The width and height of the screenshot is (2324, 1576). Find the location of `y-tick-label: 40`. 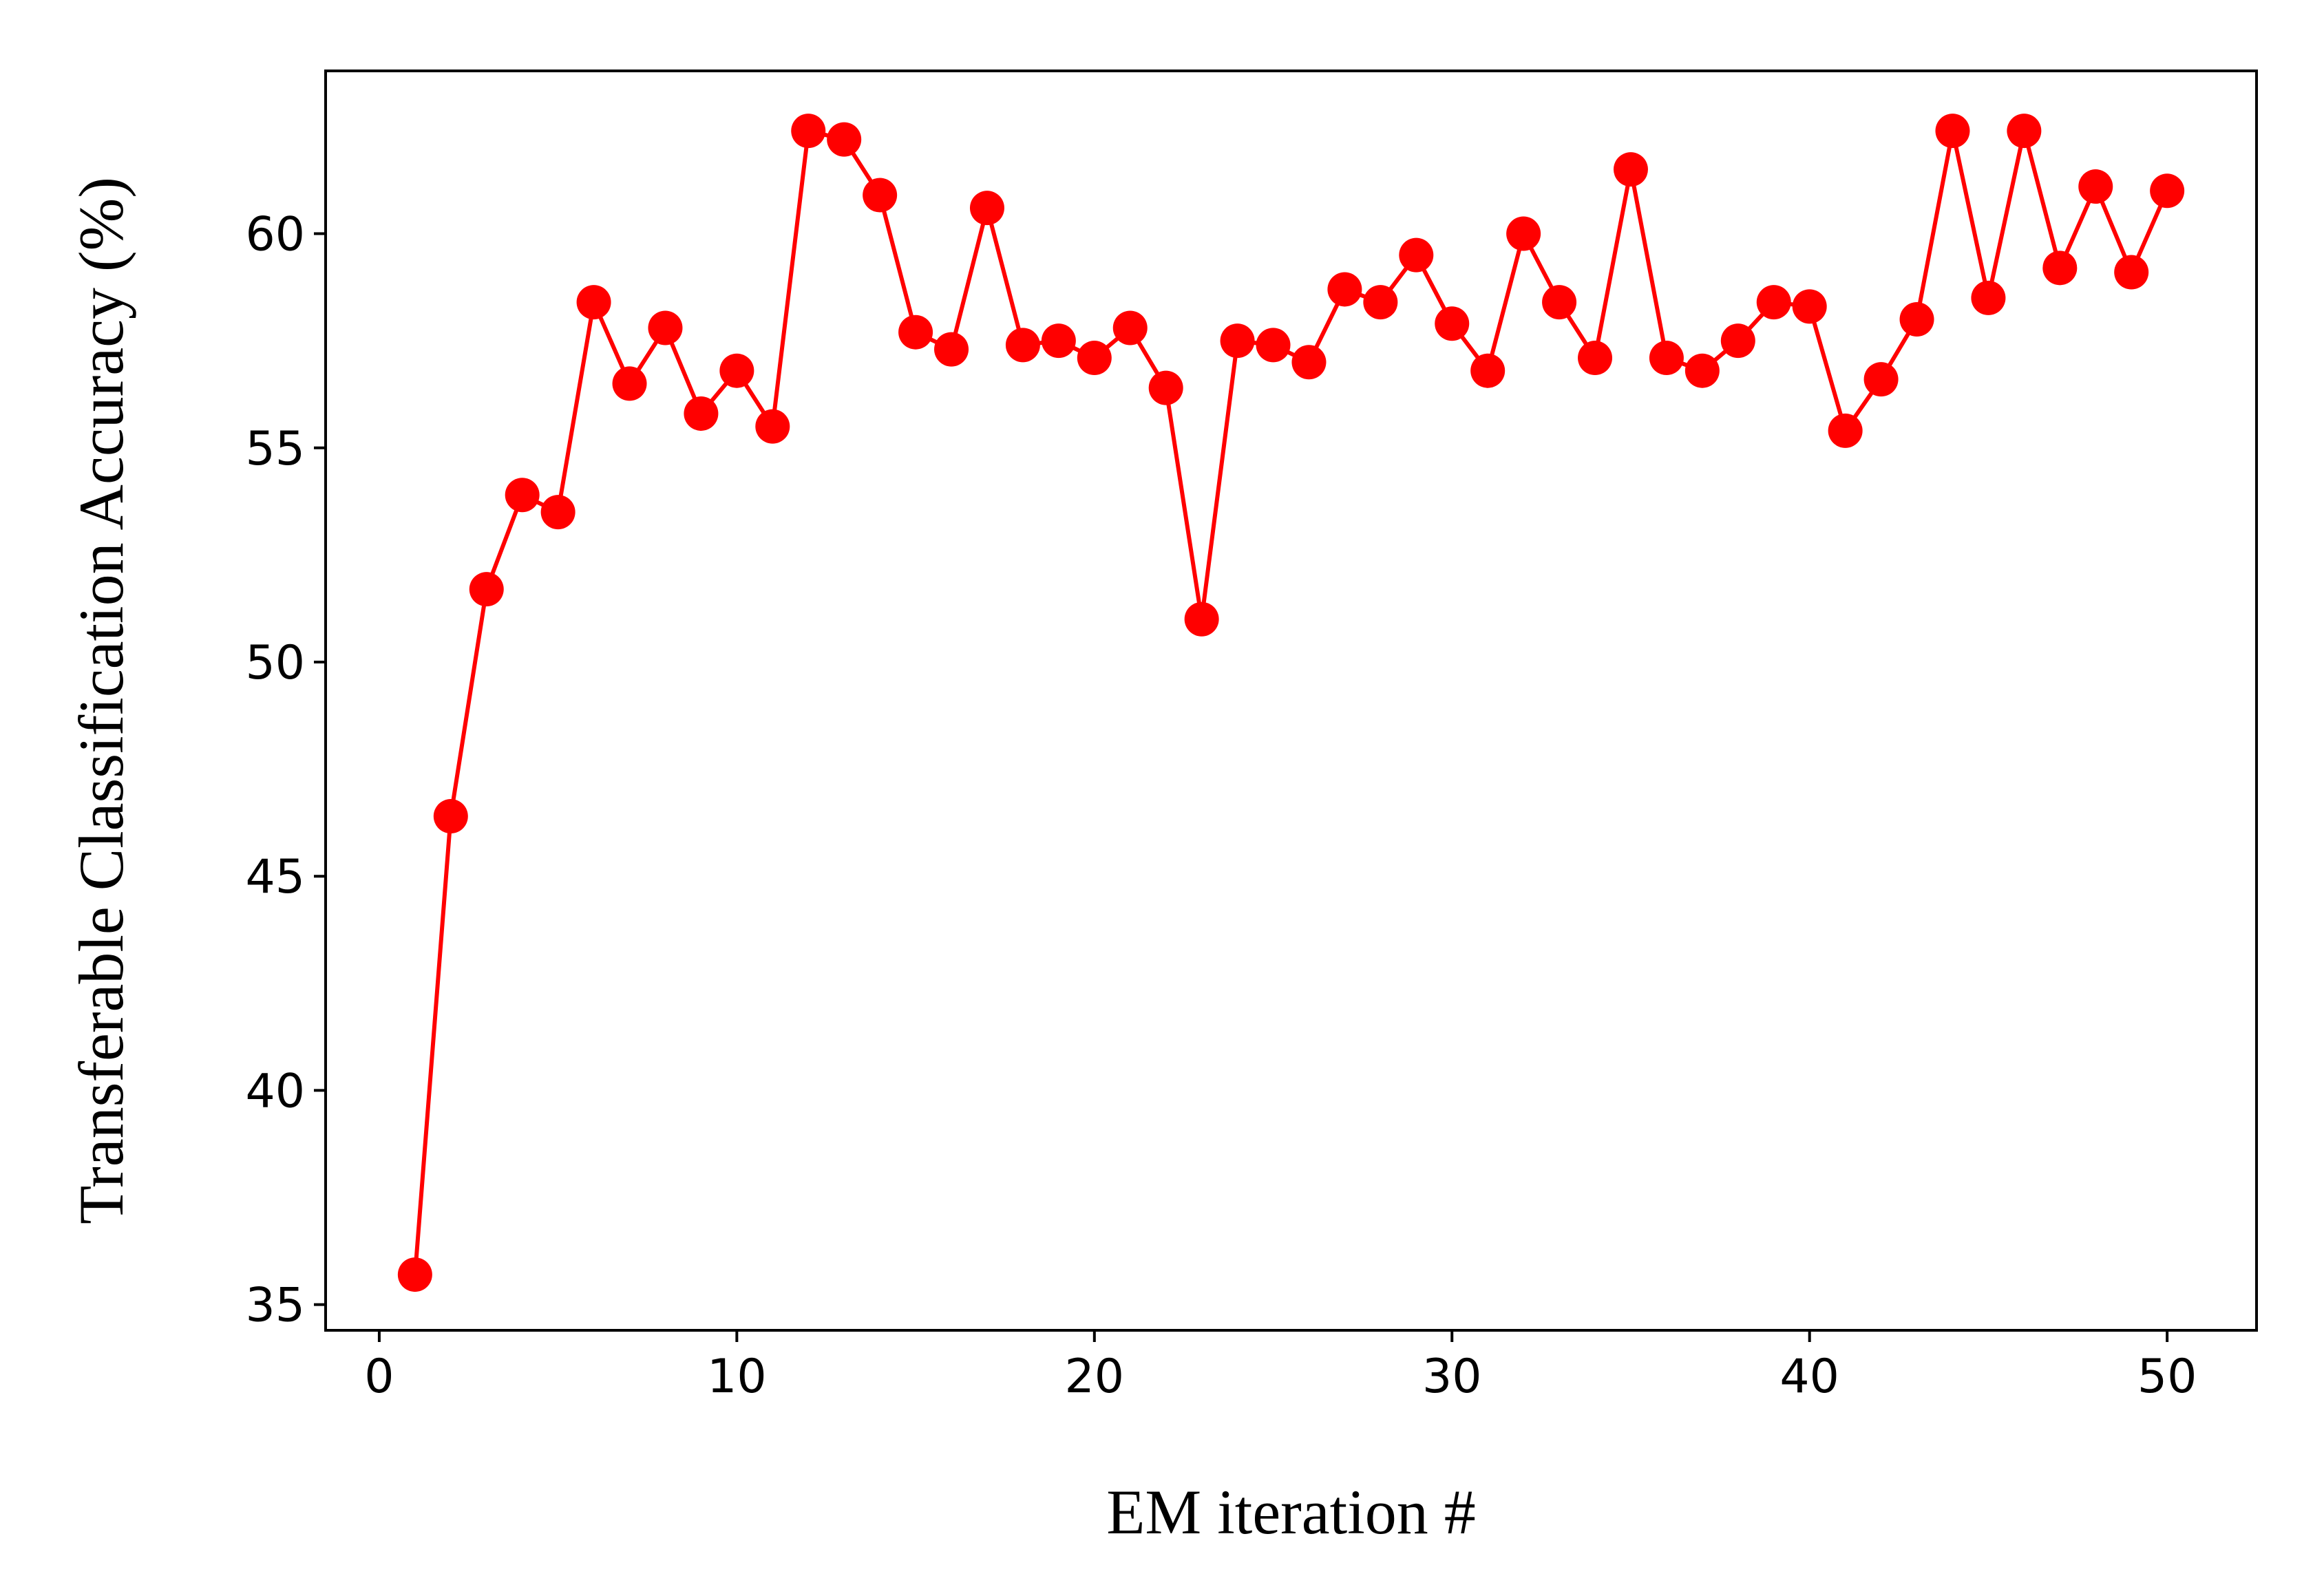

y-tick-label: 40 is located at coordinates (275, 1091).